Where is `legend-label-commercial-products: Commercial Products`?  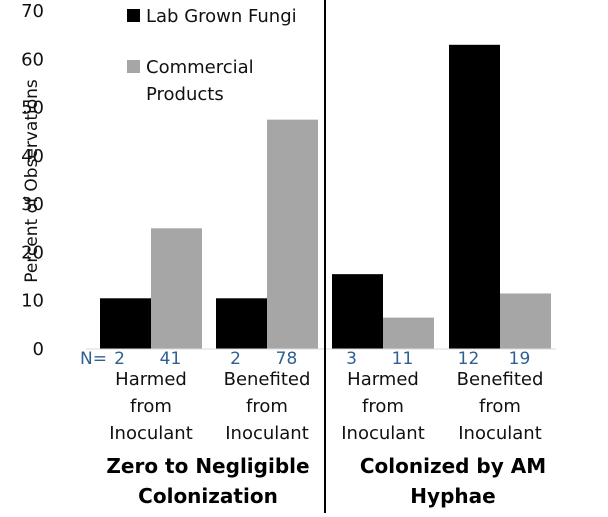 legend-label-commercial-products: Commercial Products is located at coordinates (200, 81).